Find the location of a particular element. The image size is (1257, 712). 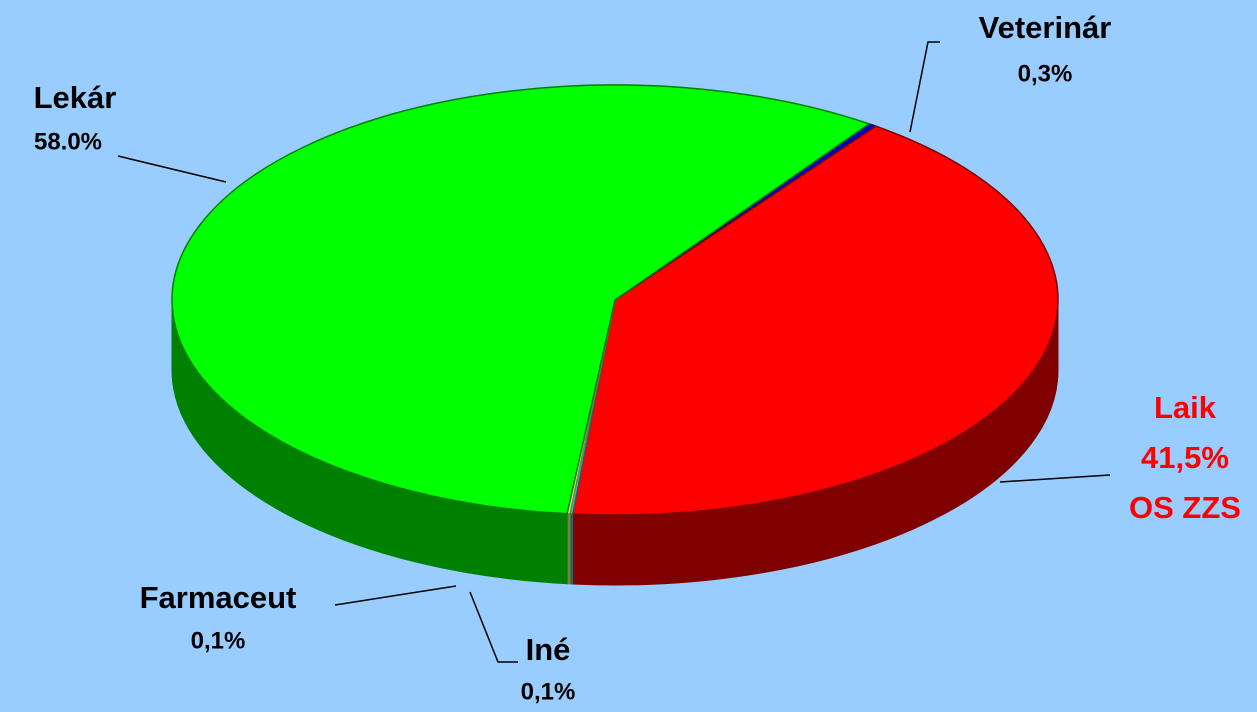

annotation: OS ZZS is located at coordinates (1185, 507).